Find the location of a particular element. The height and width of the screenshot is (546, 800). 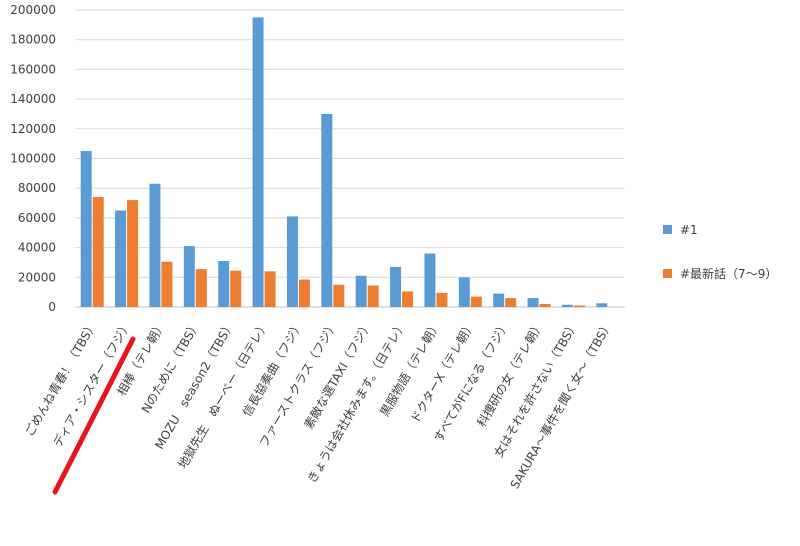

y-tick-label: 0 is located at coordinates (52, 307).